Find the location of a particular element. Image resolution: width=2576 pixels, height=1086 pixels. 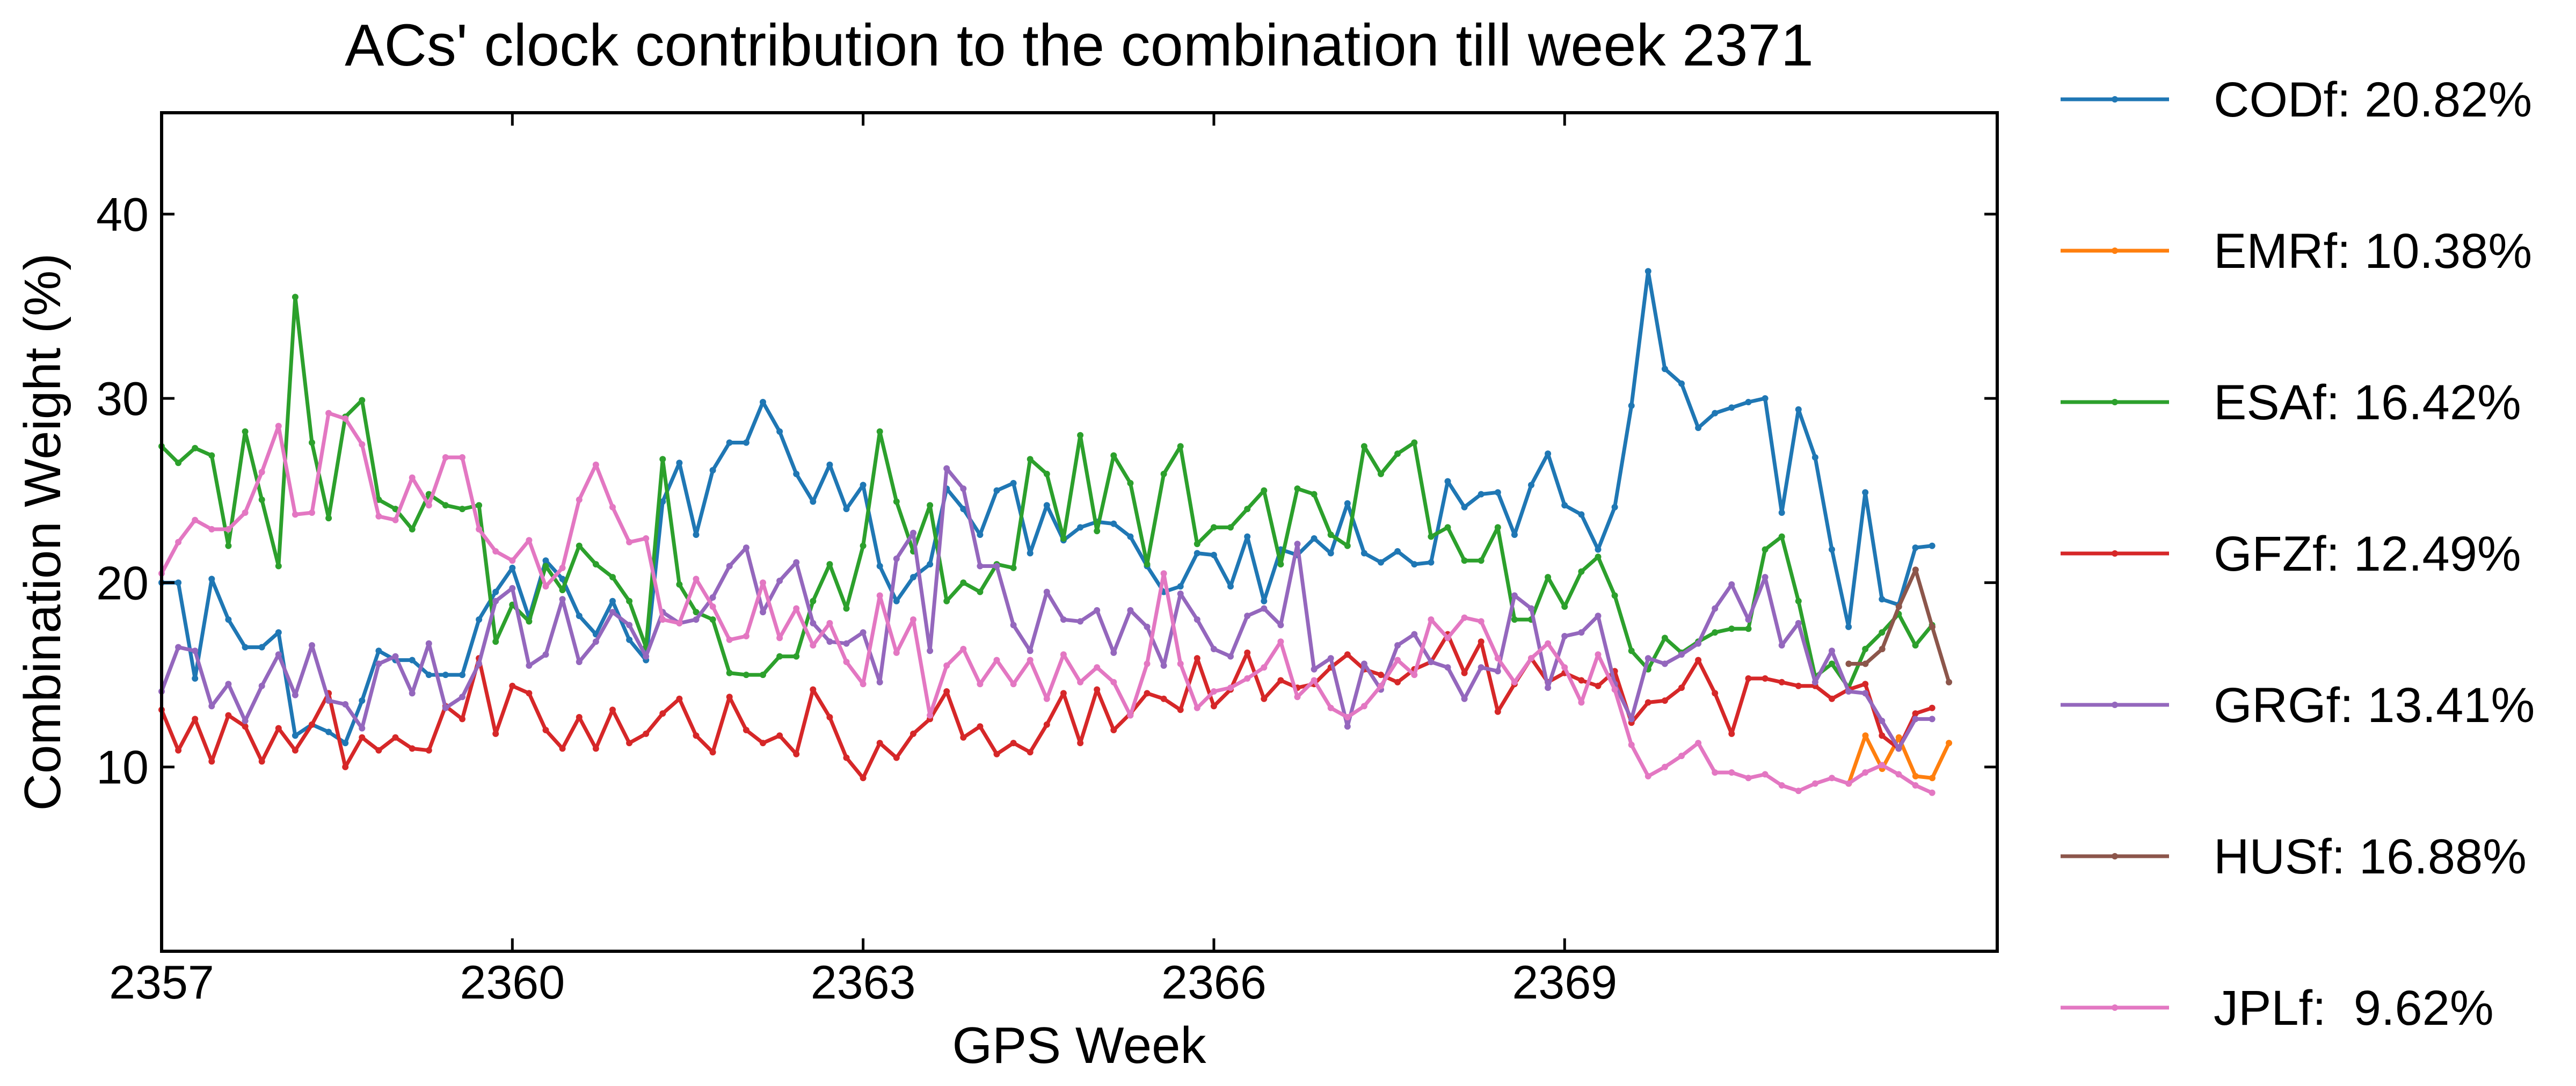

series-line-gfzf is located at coordinates (1046, 706).